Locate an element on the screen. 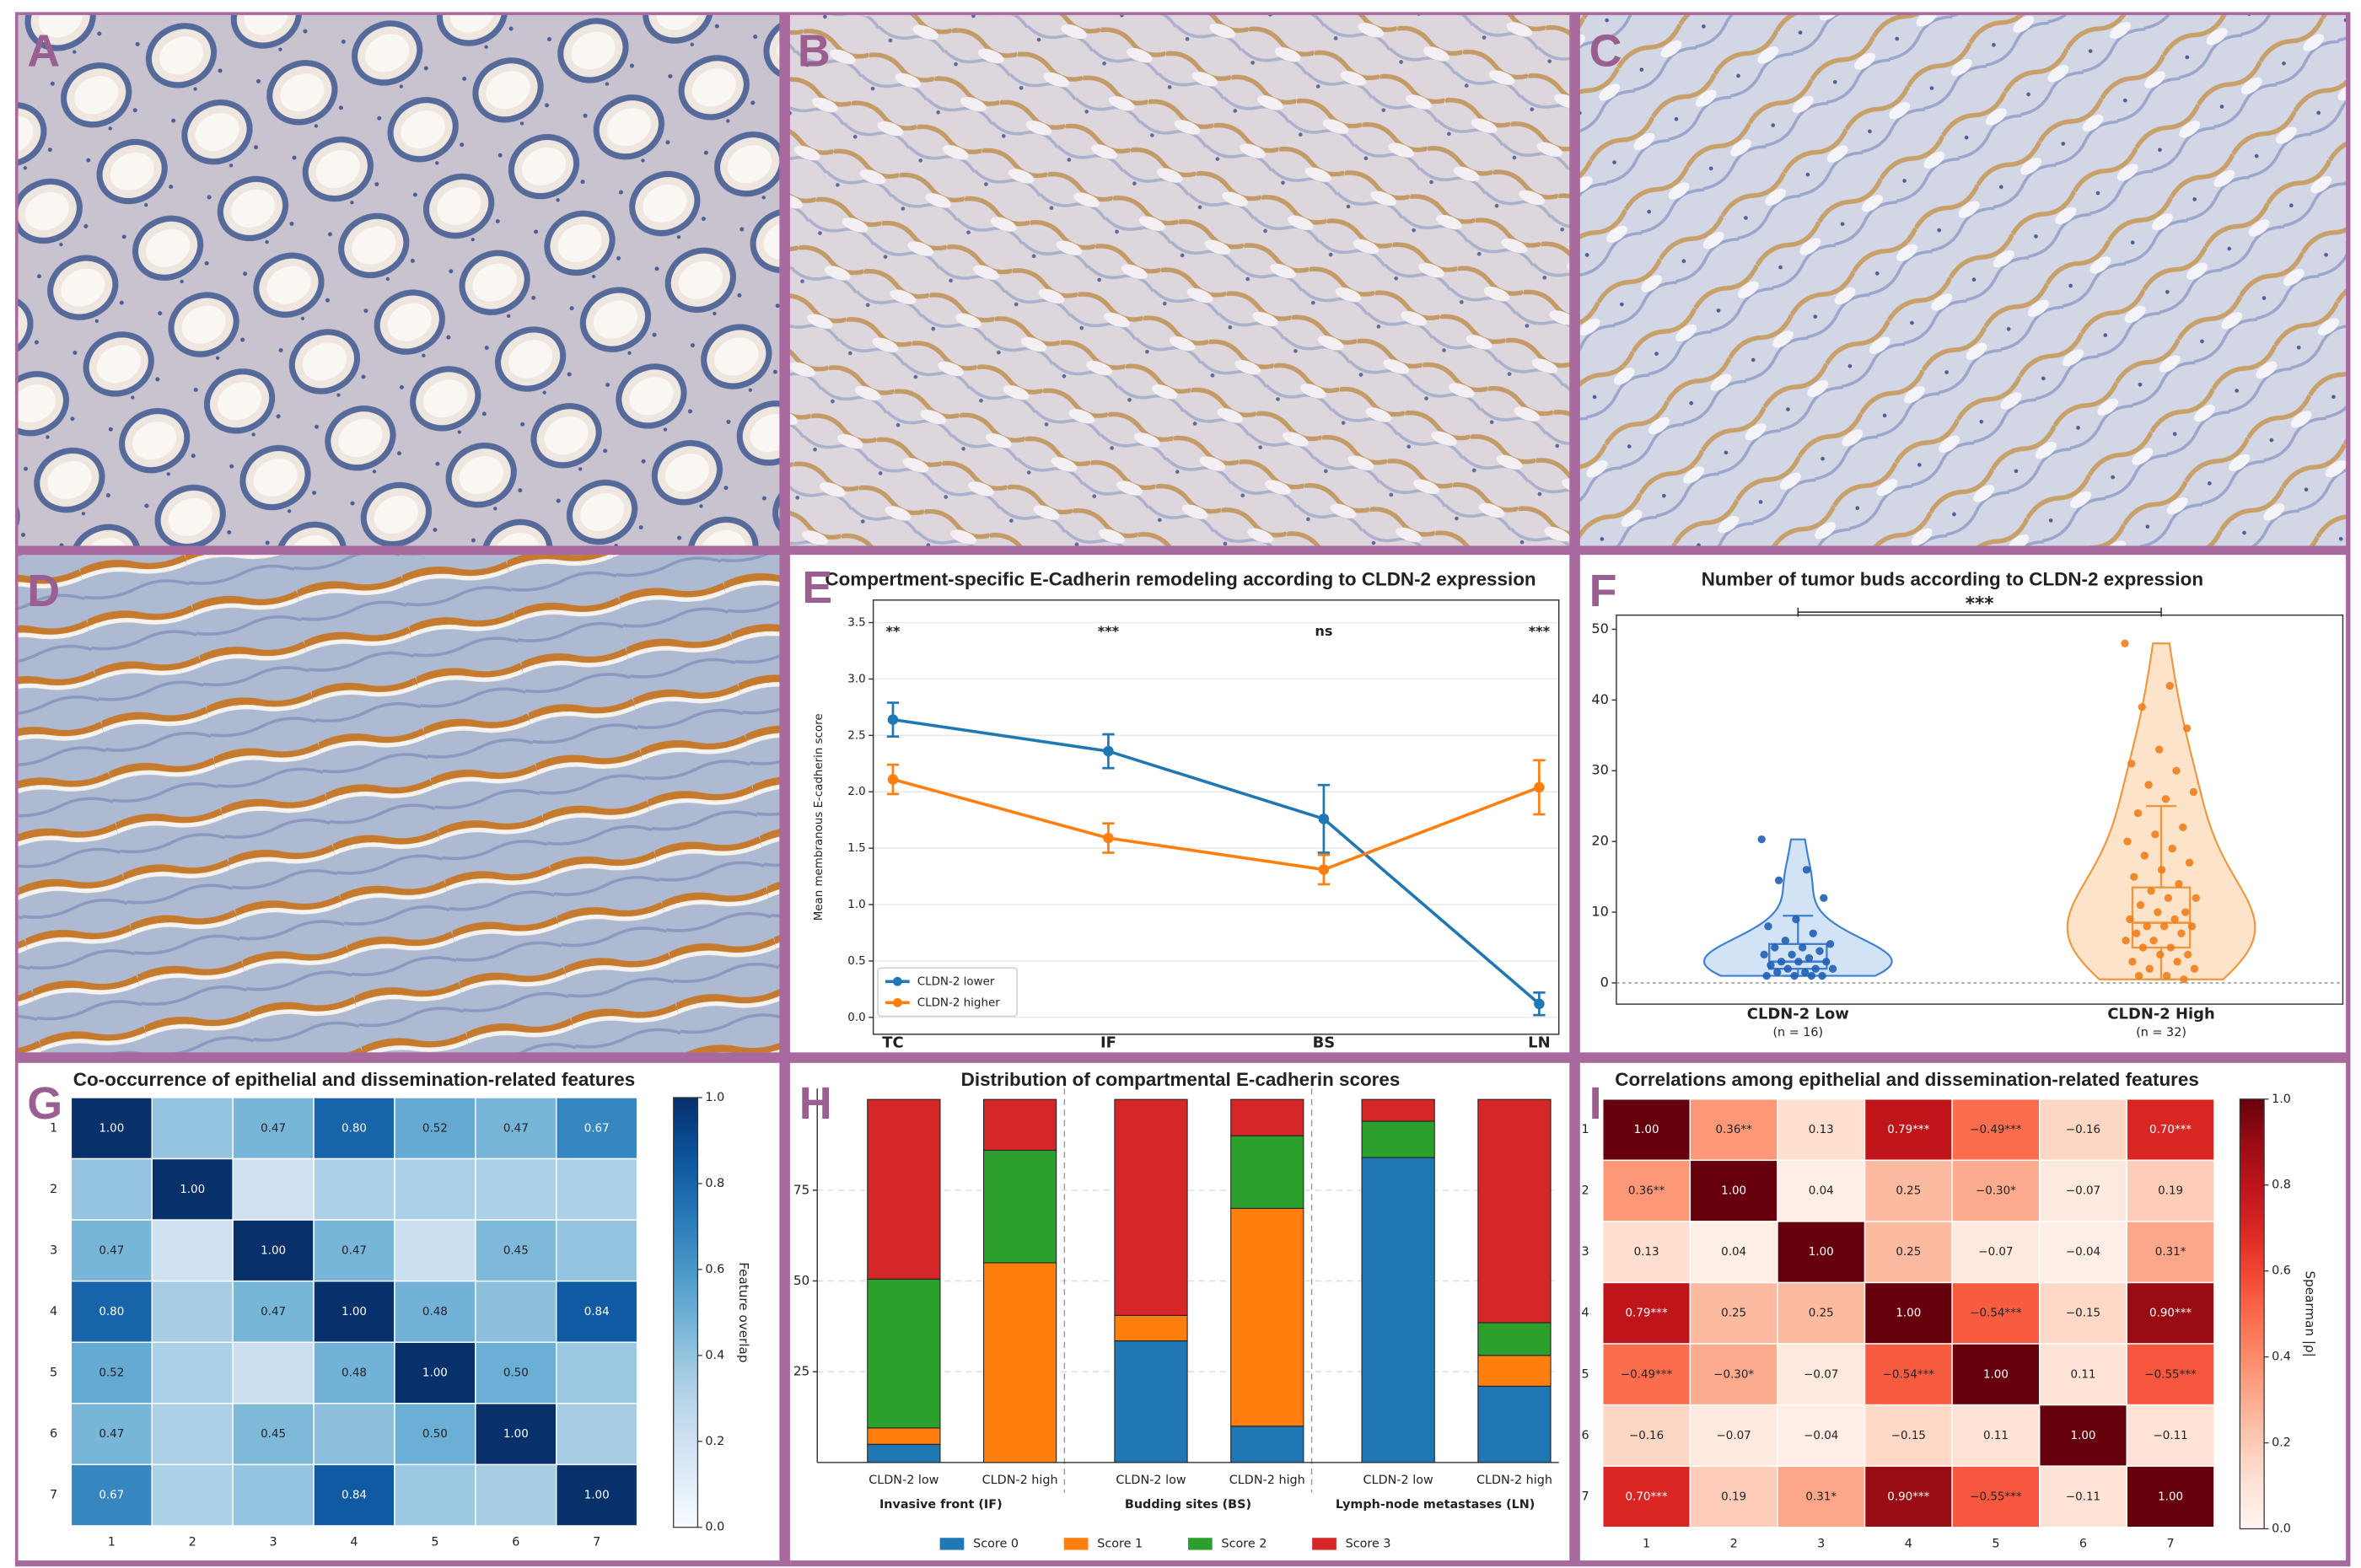 This screenshot has width=2361, height=1568. colorbar-label: Feature overlap is located at coordinates (743, 1312).